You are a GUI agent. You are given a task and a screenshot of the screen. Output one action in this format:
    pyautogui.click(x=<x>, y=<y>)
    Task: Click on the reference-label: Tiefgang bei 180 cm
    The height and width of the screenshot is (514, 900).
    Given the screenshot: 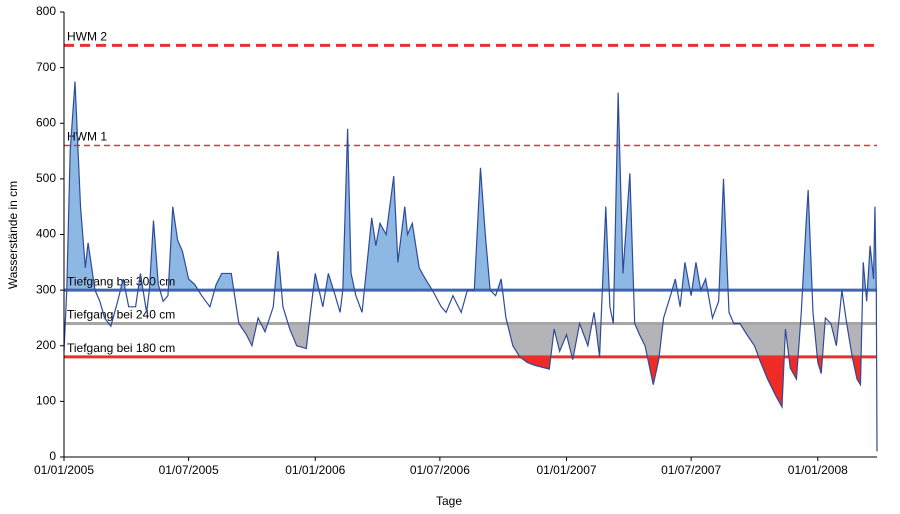 What is the action you would take?
    pyautogui.click(x=121, y=348)
    